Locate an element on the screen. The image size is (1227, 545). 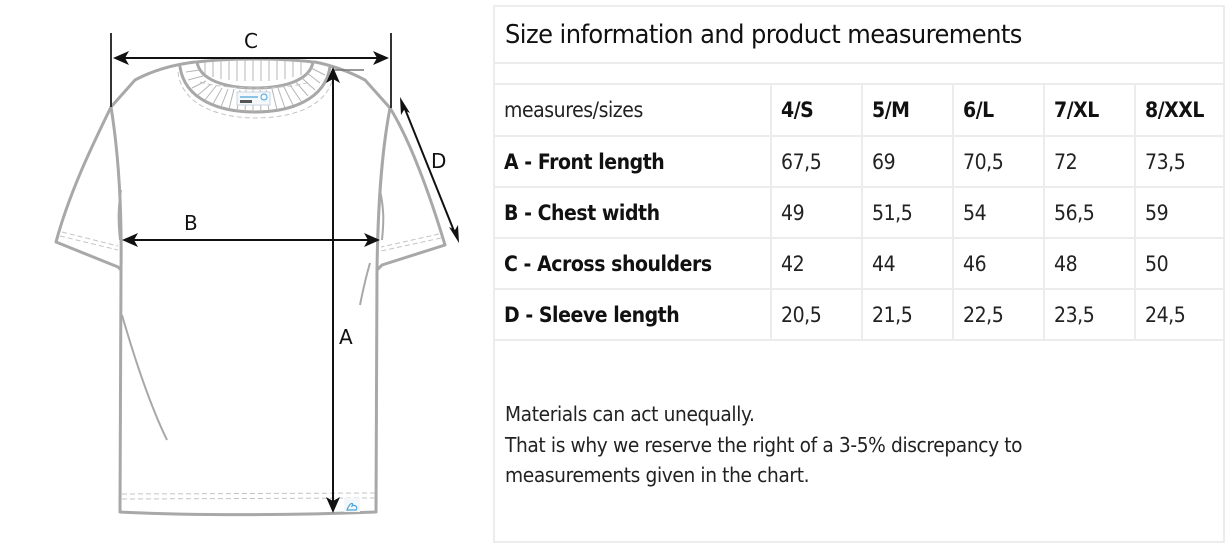
table-cell: 44 is located at coordinates (908, 264).